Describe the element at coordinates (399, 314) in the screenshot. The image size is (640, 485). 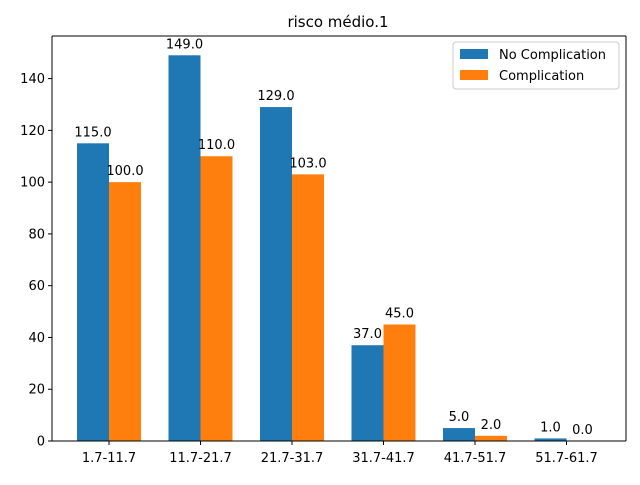
I see `data-label: 45.0` at that location.